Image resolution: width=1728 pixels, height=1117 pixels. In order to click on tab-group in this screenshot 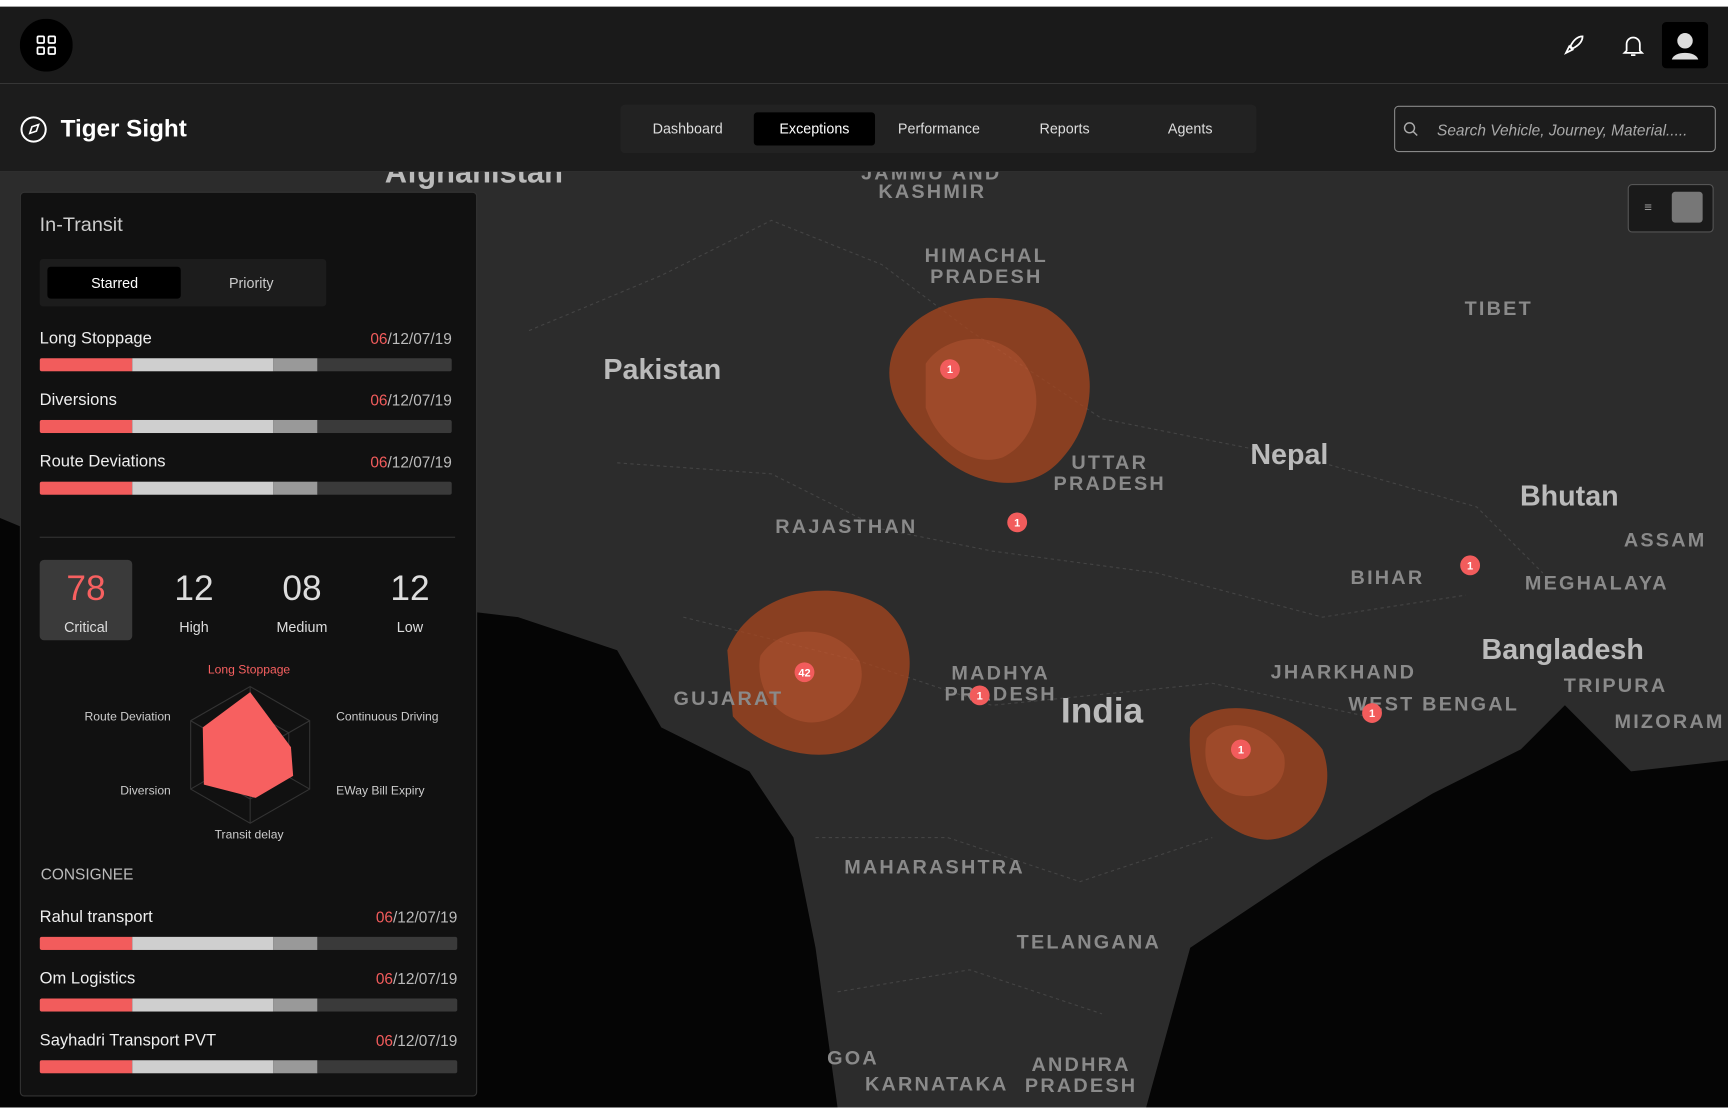, I will do `click(938, 129)`.